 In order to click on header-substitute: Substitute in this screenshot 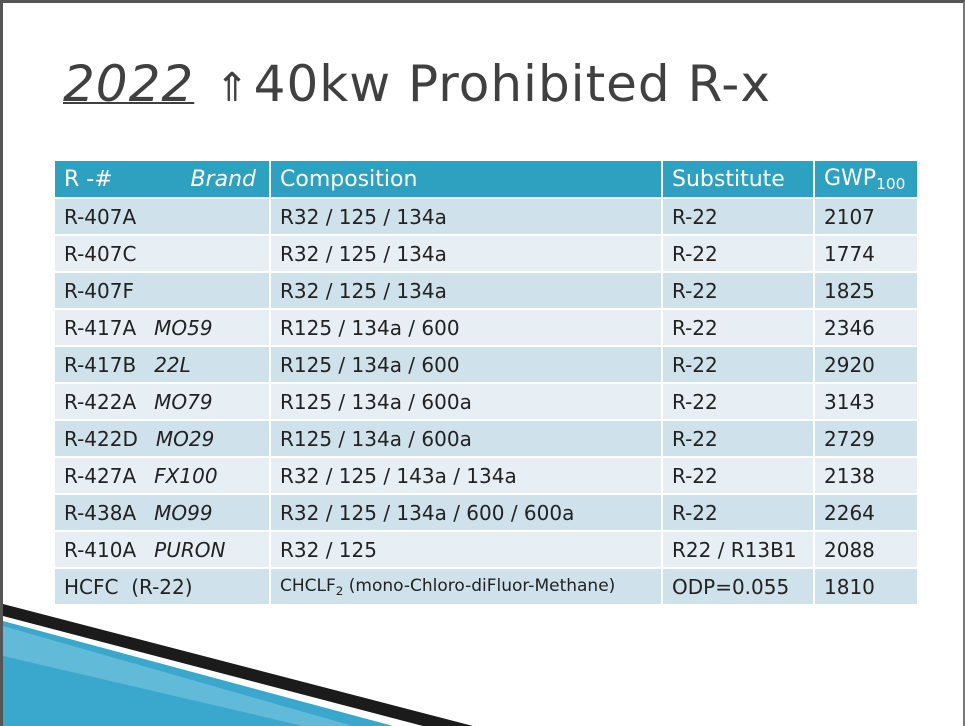, I will do `click(738, 179)`.